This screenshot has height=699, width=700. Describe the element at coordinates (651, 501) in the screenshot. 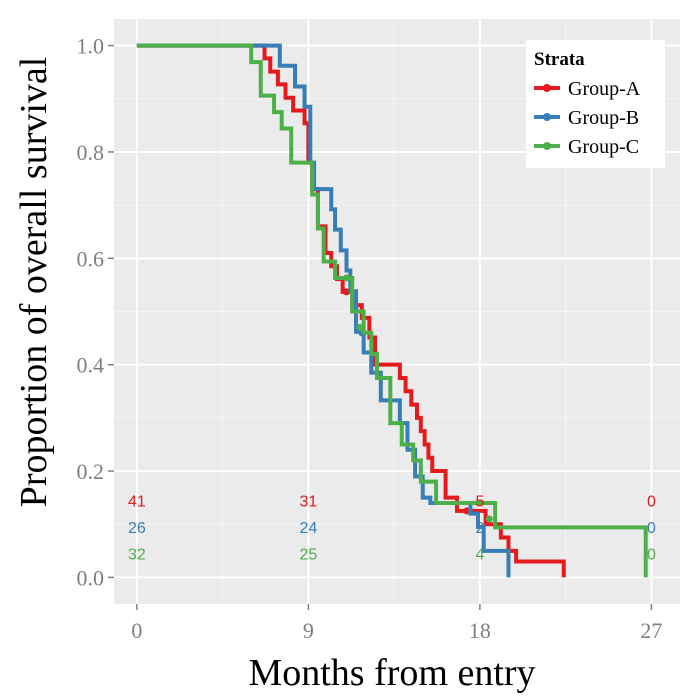

I see `risk-count-group-a: 0` at that location.